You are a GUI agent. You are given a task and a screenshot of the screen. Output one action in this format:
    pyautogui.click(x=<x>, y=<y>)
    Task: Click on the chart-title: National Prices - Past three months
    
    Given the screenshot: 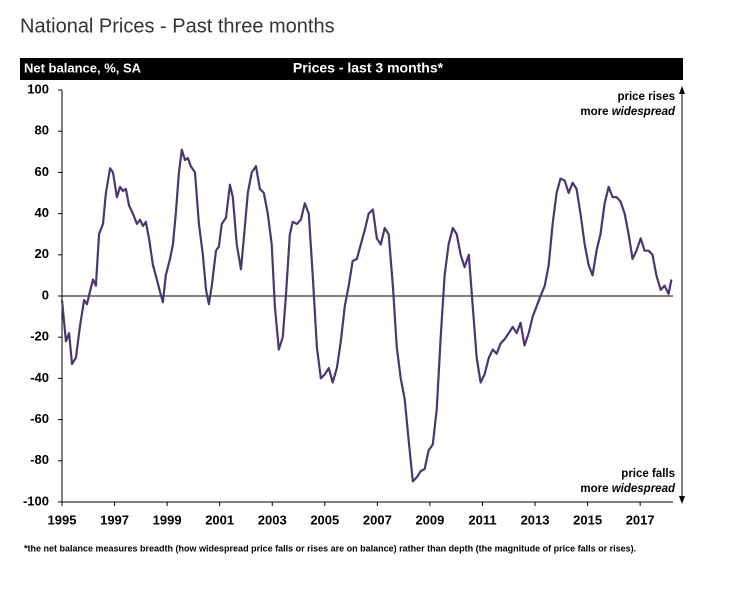 What is the action you would take?
    pyautogui.click(x=177, y=26)
    